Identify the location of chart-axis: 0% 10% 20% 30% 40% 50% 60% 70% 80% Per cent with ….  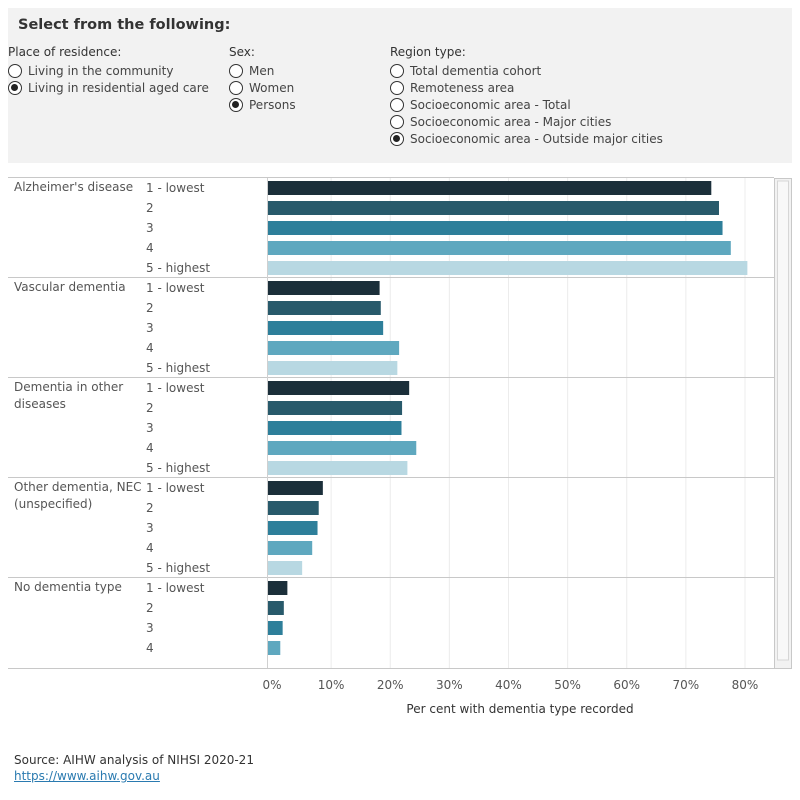
(391, 692).